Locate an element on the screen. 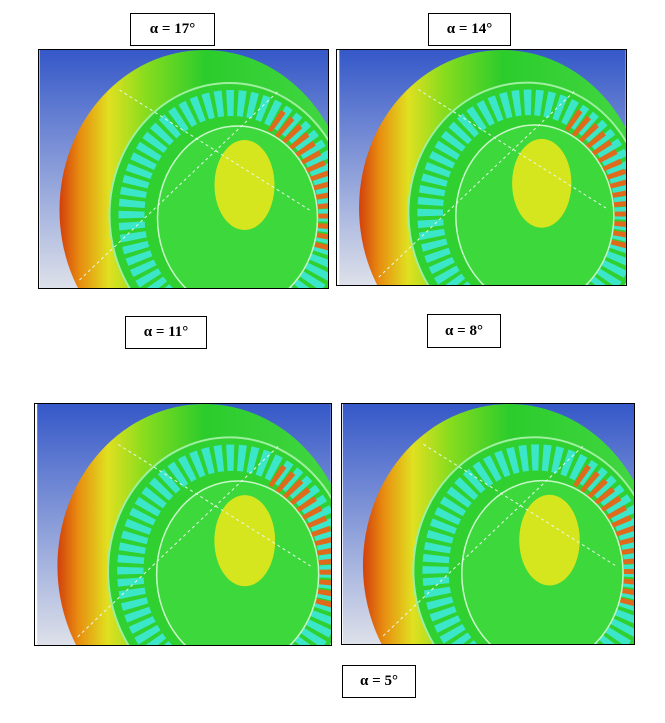  panel-label: α = 5° is located at coordinates (379, 681).